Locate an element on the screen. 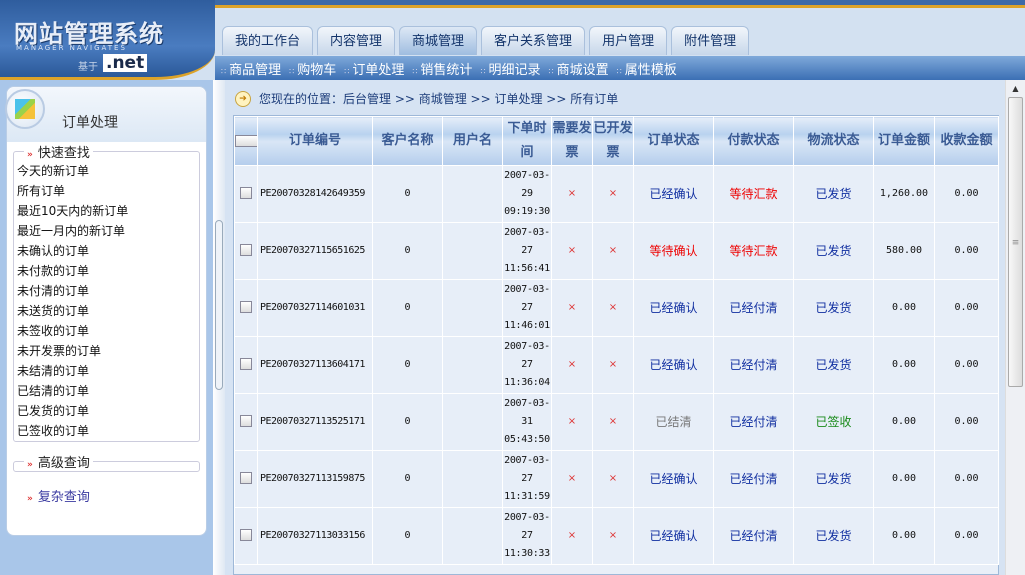 This screenshot has height=575, width=1025. quick-search-item: 最近一月内的新订单 is located at coordinates (71, 231).